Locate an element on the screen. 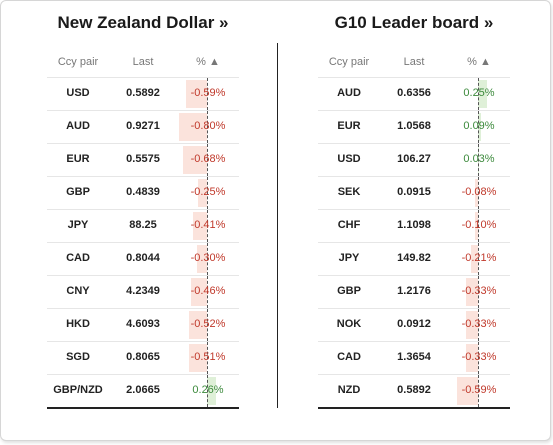 This screenshot has width=553, height=445. last-price-cell: 4.2349 is located at coordinates (143, 291).